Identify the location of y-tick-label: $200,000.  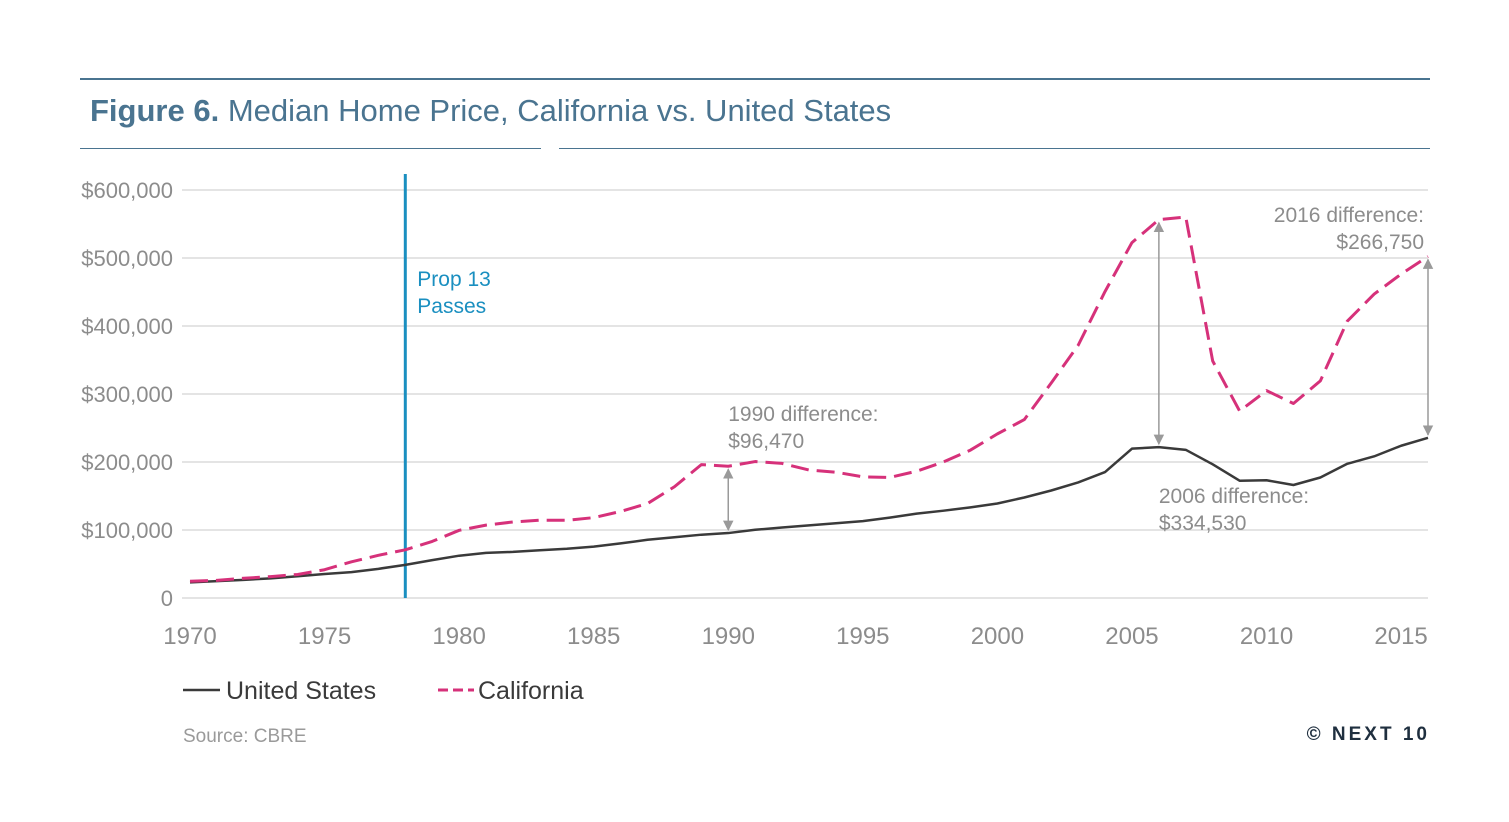
(127, 462).